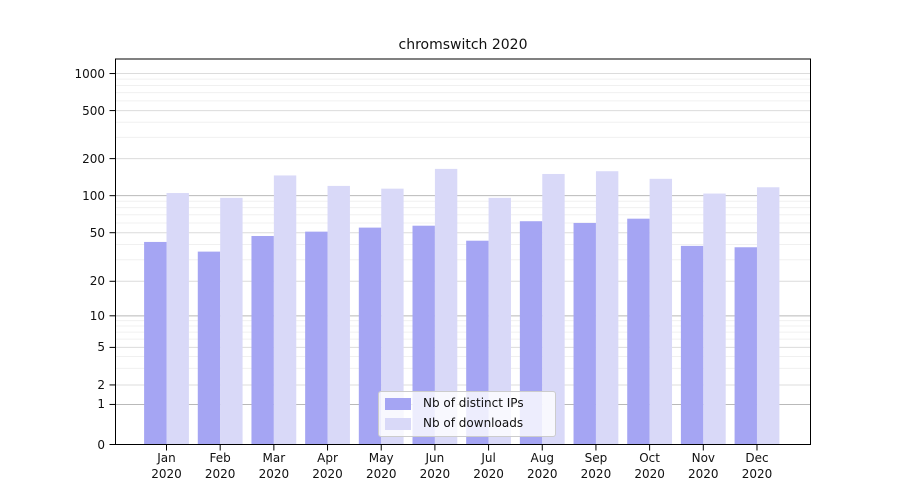 The height and width of the screenshot is (500, 900). What do you see at coordinates (435, 466) in the screenshot?
I see `x-tick-label-jun: Jun 2020` at bounding box center [435, 466].